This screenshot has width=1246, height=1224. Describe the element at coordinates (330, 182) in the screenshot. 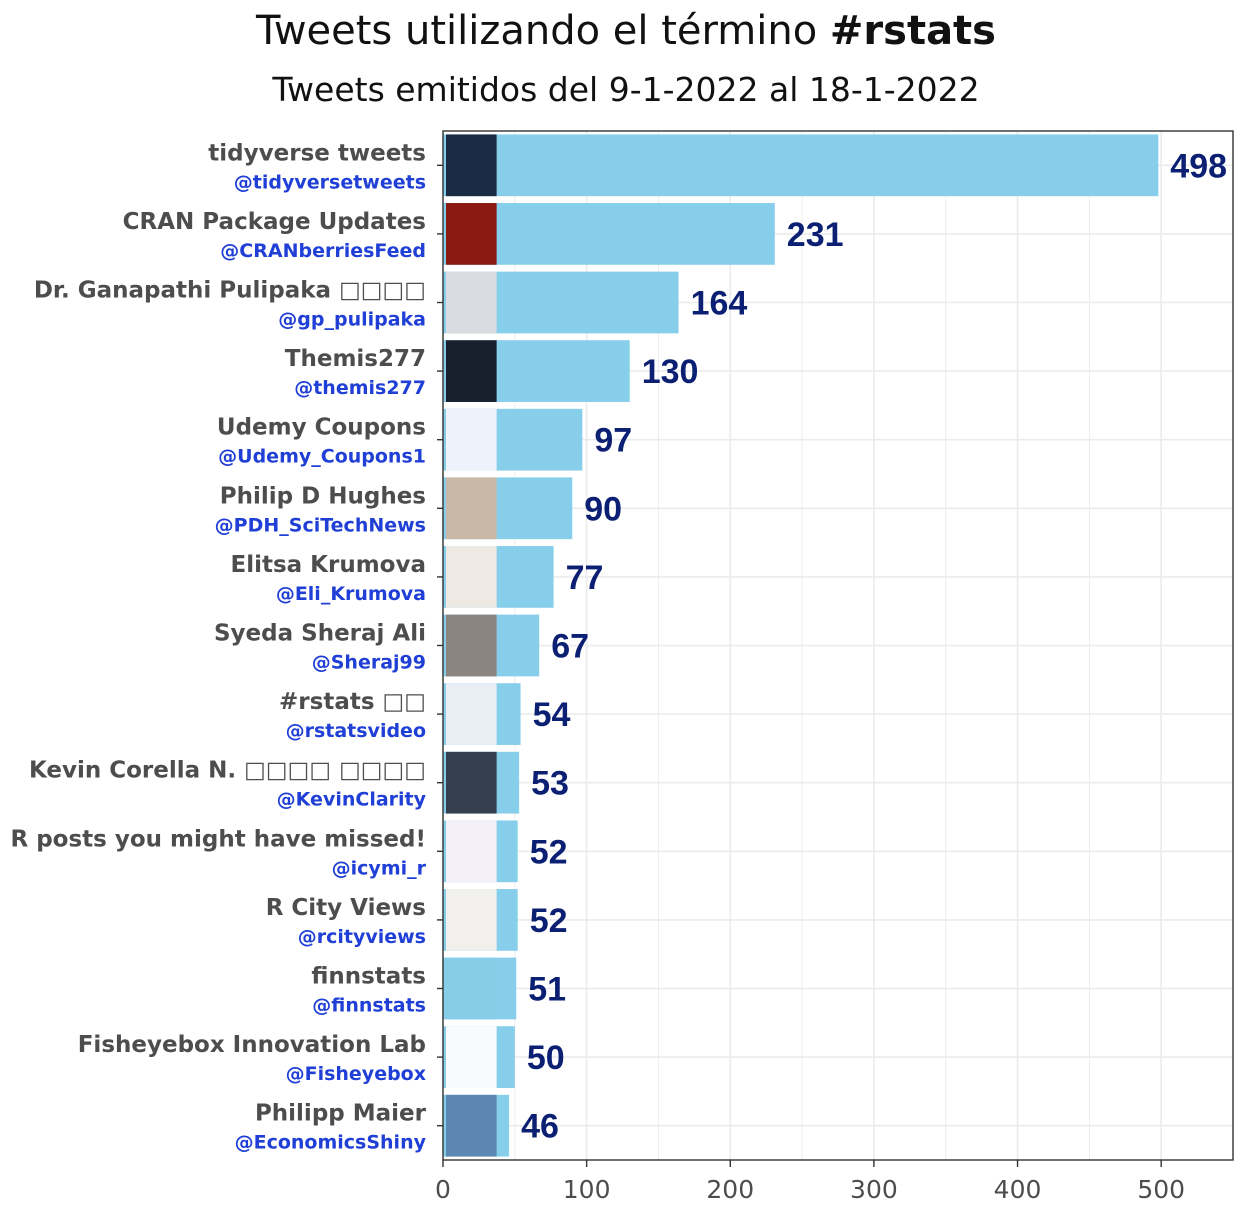

I see `account-handle-label: @tidyversetweets` at that location.